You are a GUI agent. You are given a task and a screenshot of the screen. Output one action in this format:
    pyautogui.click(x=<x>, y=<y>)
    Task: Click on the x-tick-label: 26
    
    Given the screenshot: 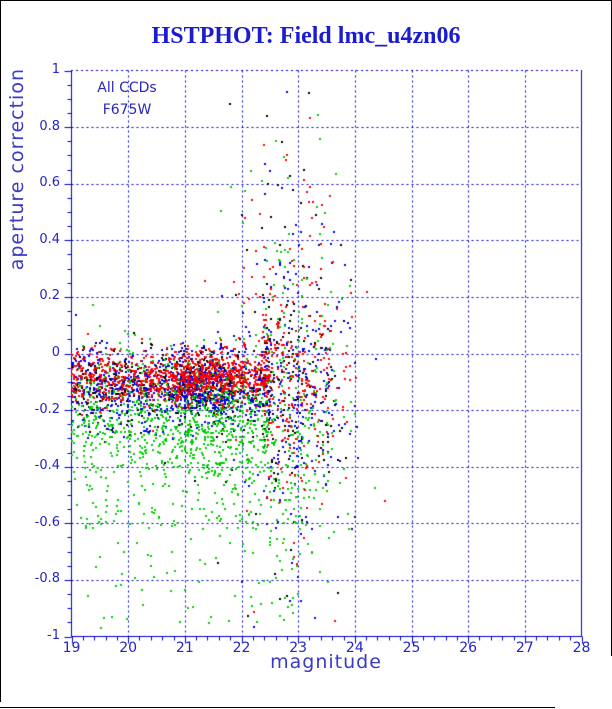 What is the action you would take?
    pyautogui.click(x=468, y=648)
    